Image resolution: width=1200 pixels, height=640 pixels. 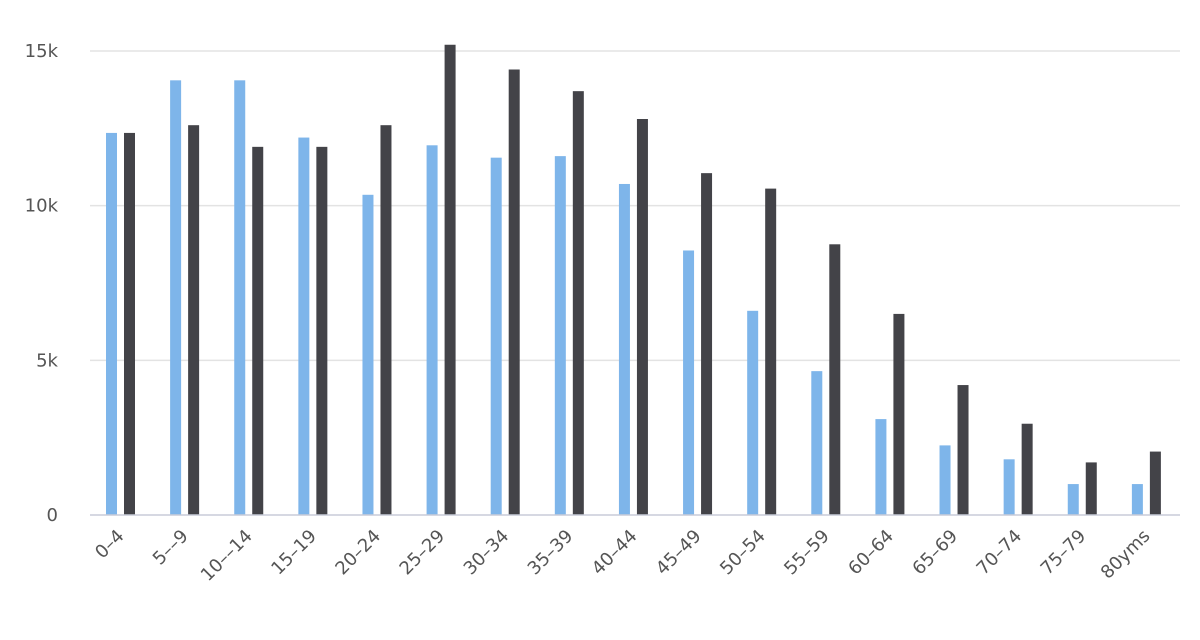 What do you see at coordinates (1064, 553) in the screenshot?
I see `x-tick-label: 75–79` at bounding box center [1064, 553].